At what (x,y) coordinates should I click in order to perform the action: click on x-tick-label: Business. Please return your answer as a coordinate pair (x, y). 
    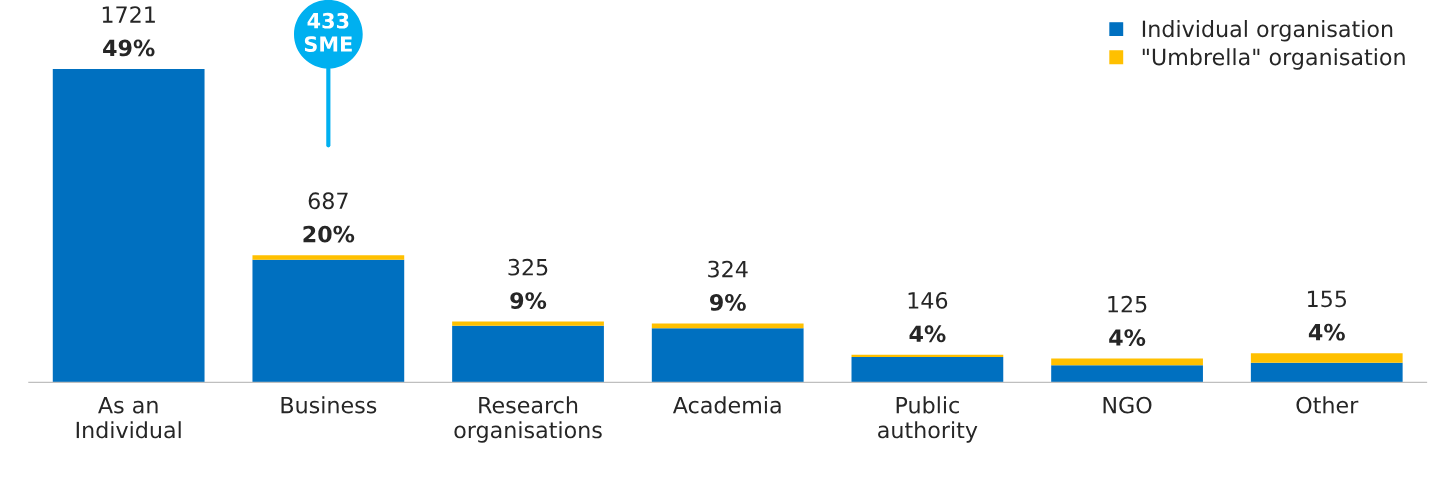
    Looking at the image, I should click on (329, 405).